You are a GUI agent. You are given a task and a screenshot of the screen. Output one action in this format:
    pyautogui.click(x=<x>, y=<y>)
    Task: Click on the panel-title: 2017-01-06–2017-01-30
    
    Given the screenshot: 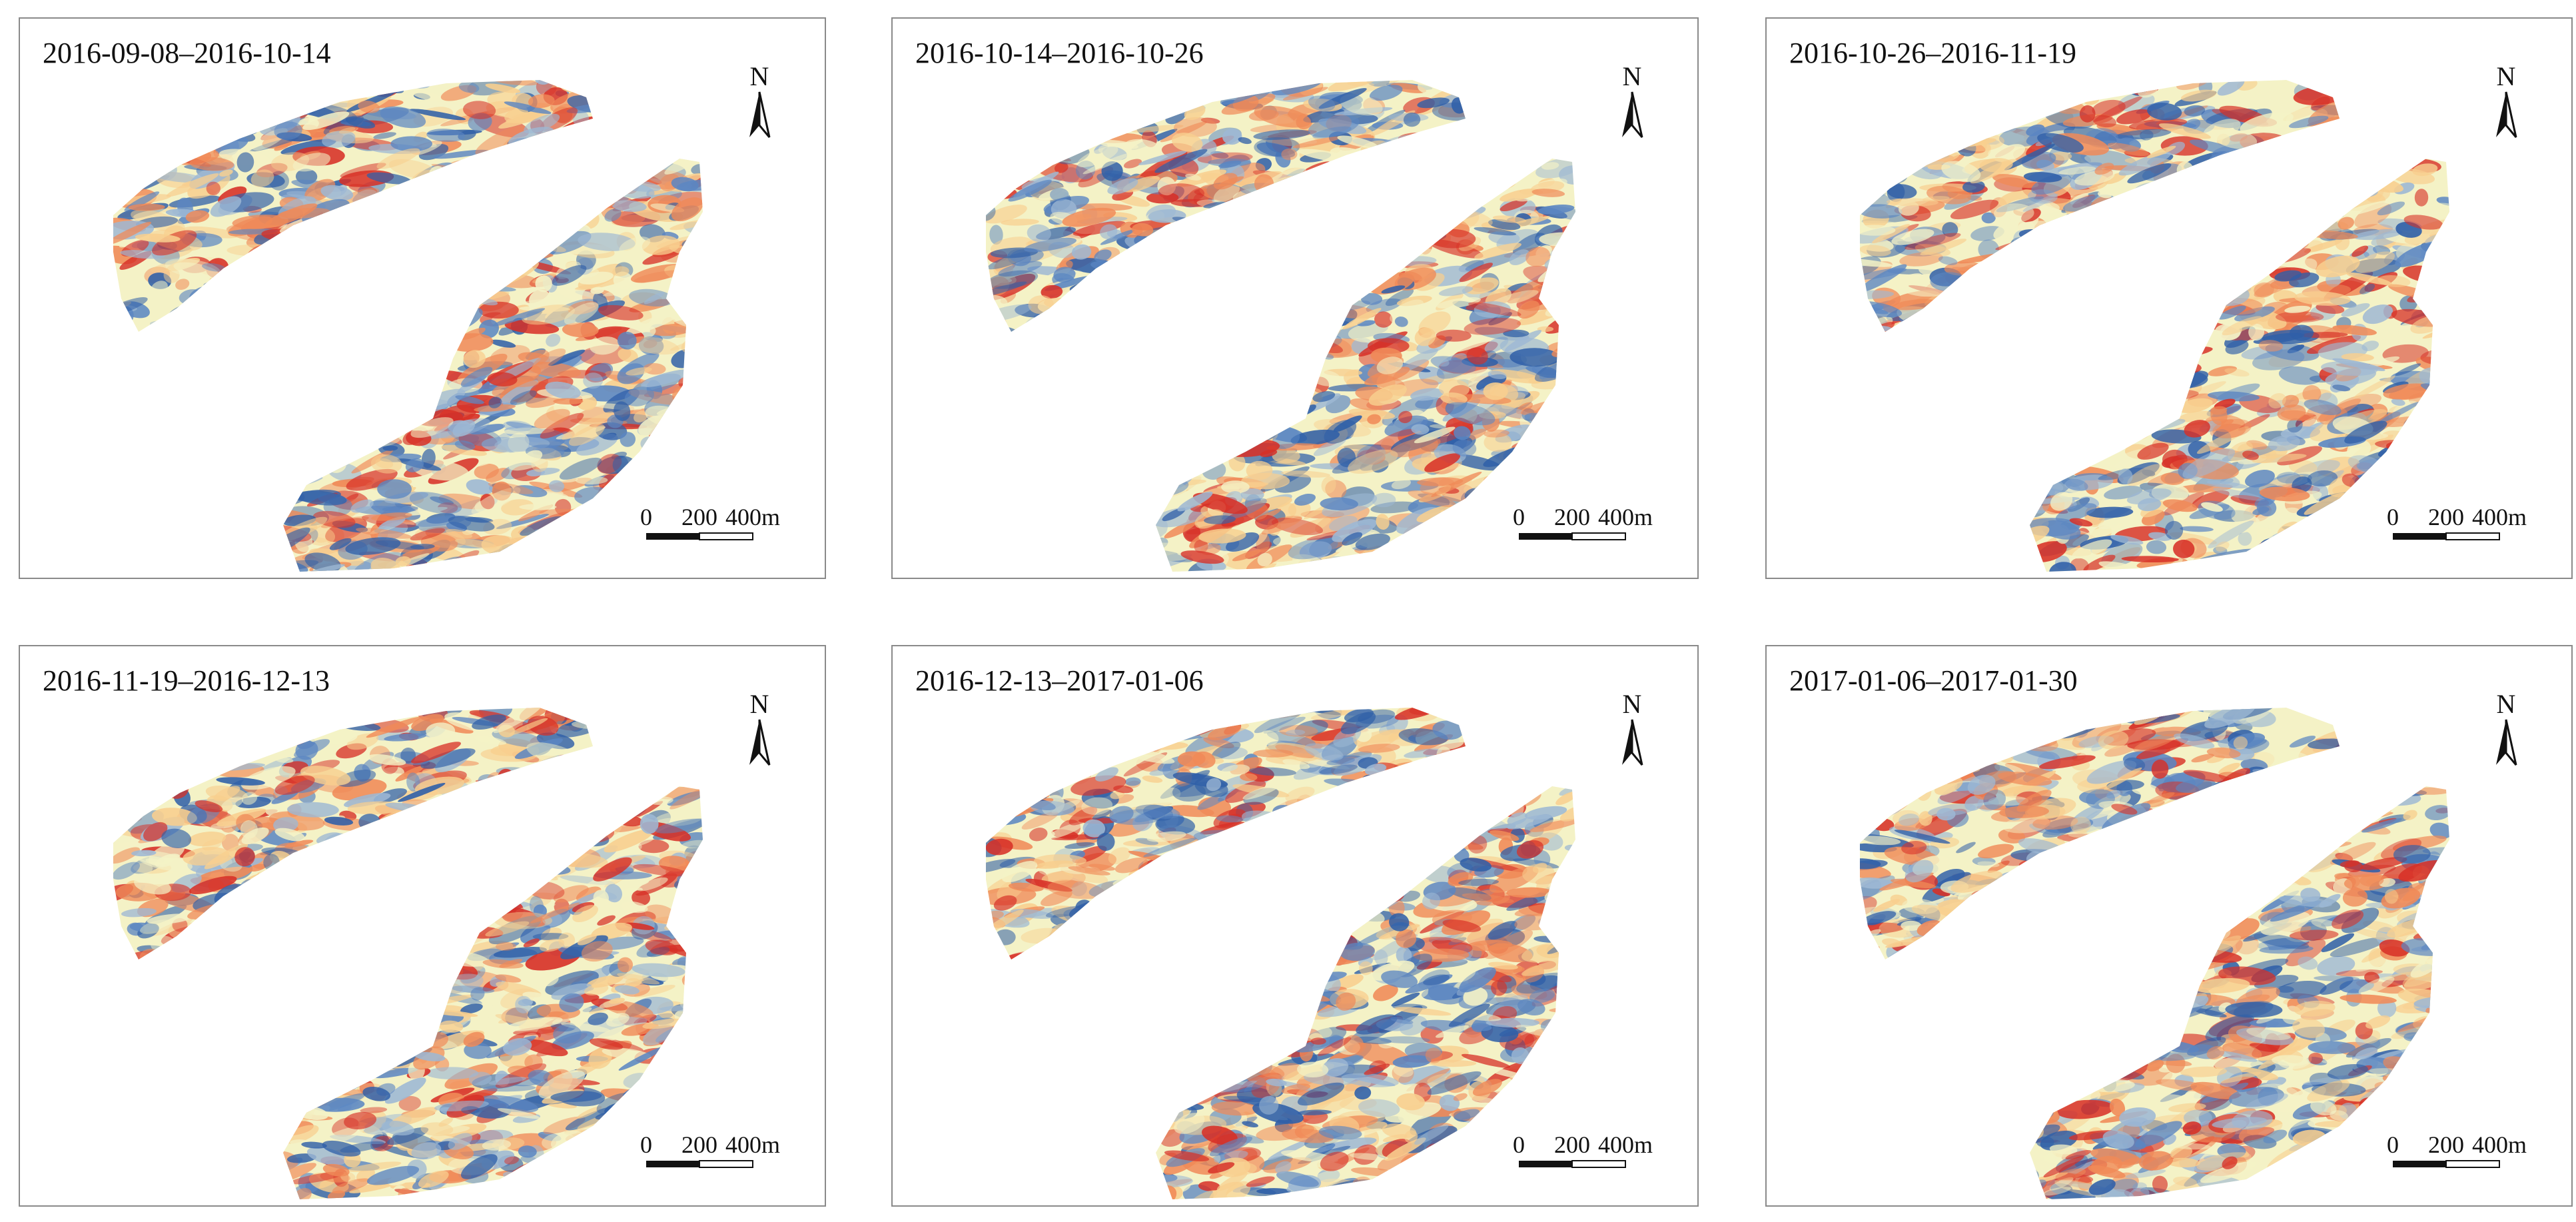 What is the action you would take?
    pyautogui.click(x=1934, y=680)
    